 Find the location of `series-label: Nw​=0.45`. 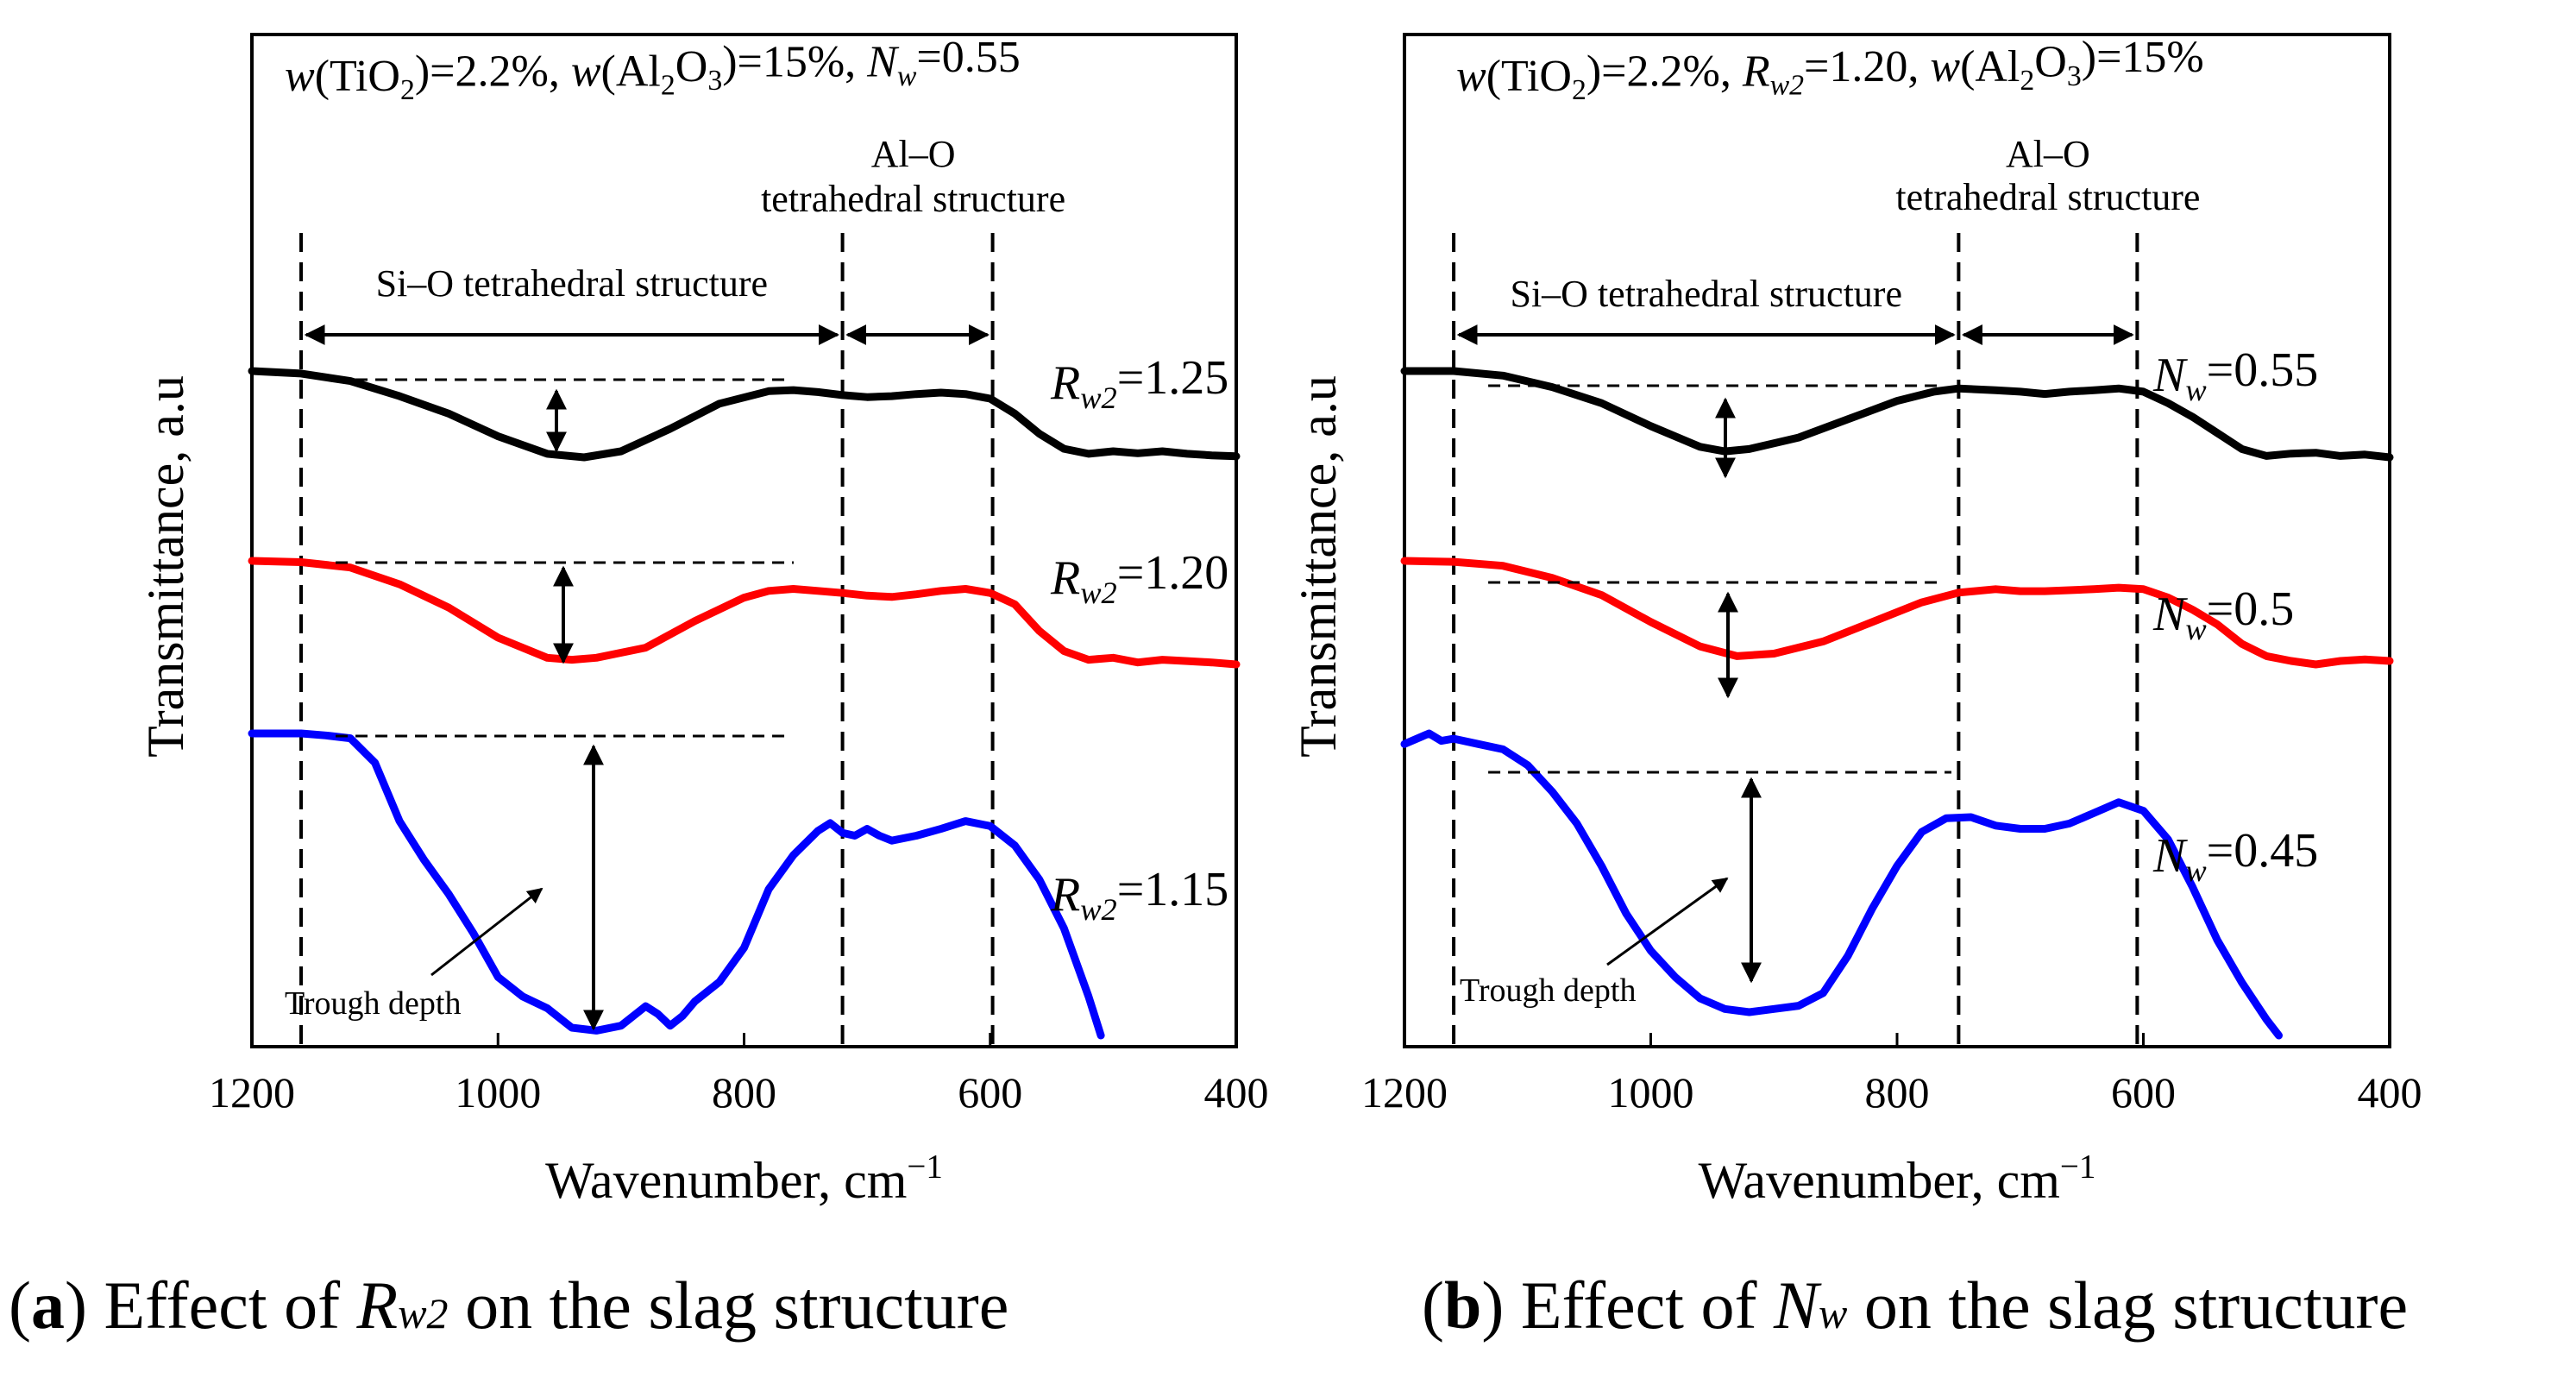

series-label: Nw​=0.45 is located at coordinates (2235, 856).